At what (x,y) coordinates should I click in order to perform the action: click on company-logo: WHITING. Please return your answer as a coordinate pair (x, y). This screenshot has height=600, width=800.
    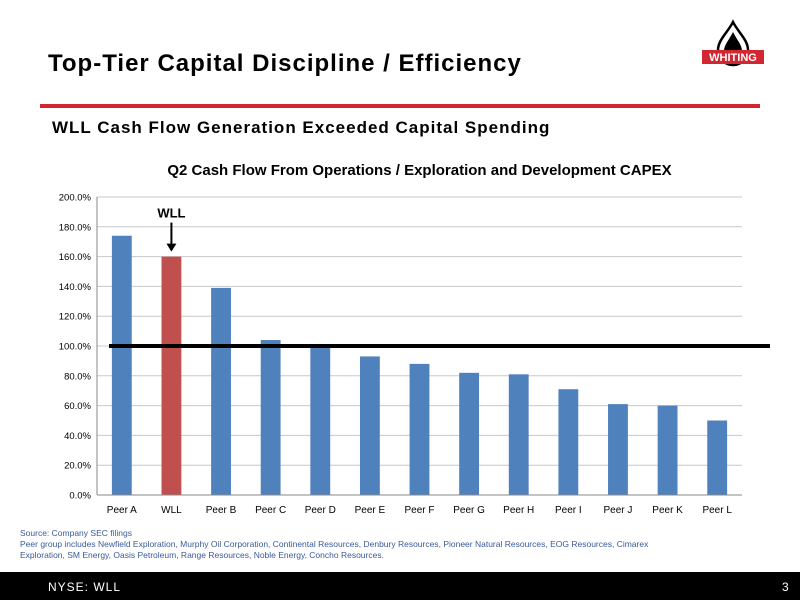
    Looking at the image, I should click on (733, 43).